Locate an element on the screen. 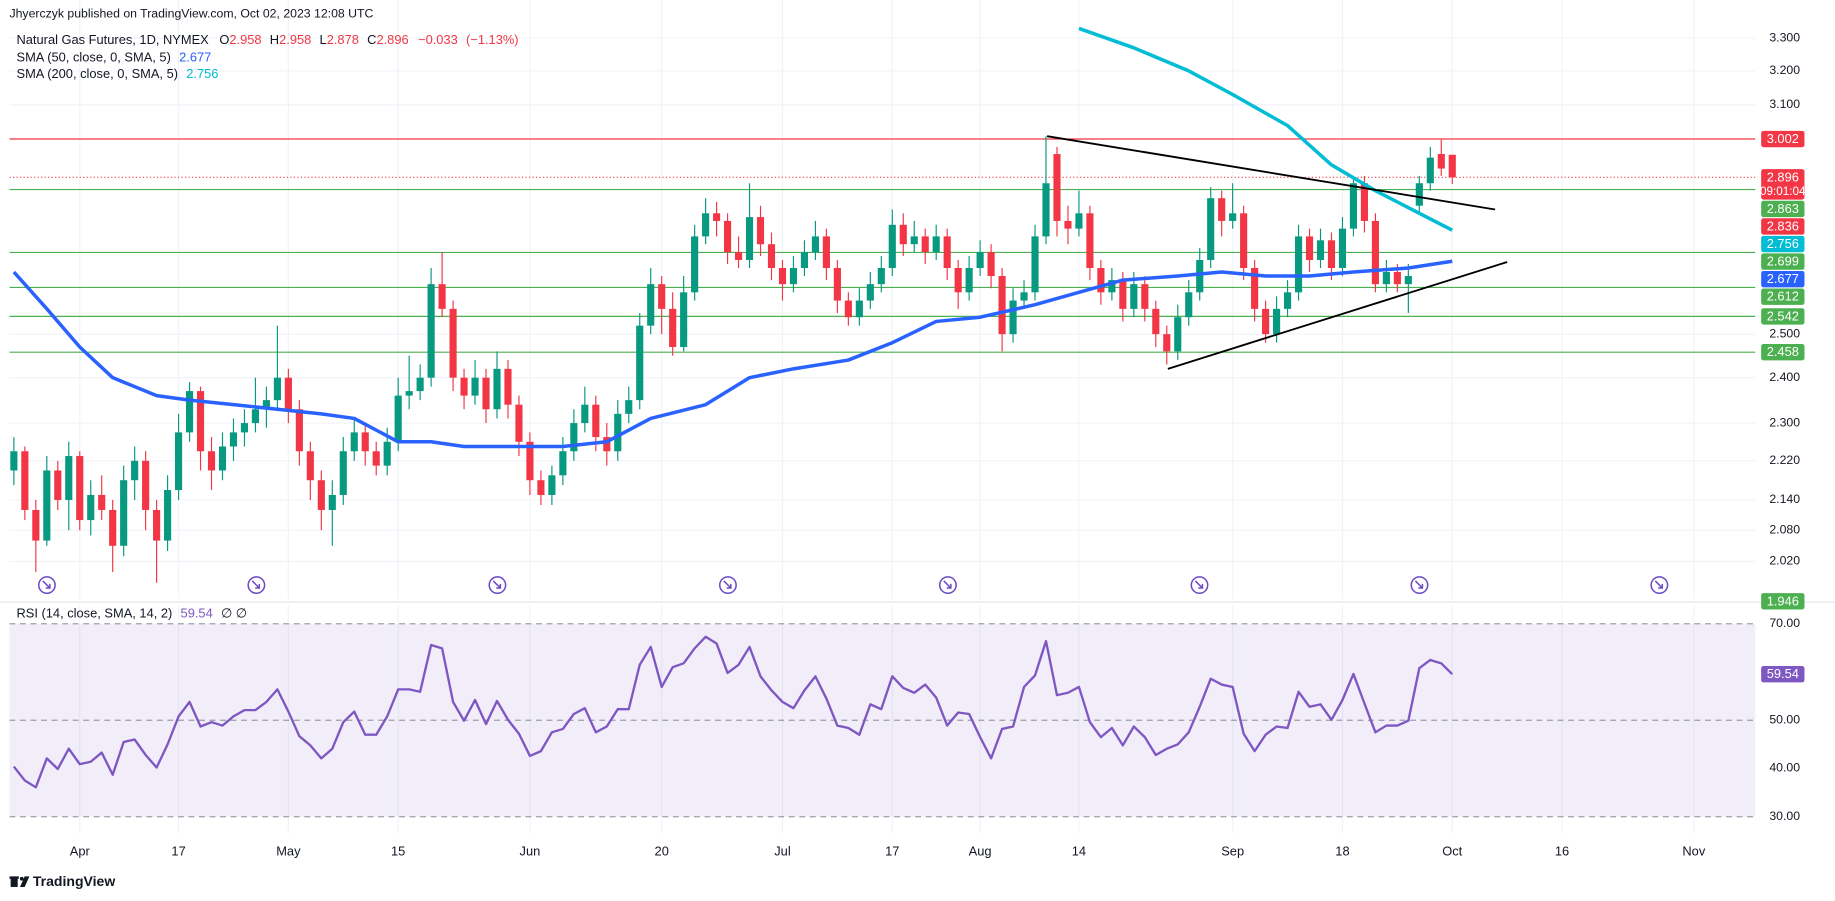 The width and height of the screenshot is (1835, 901). x-tick-label: Aug is located at coordinates (980, 850).